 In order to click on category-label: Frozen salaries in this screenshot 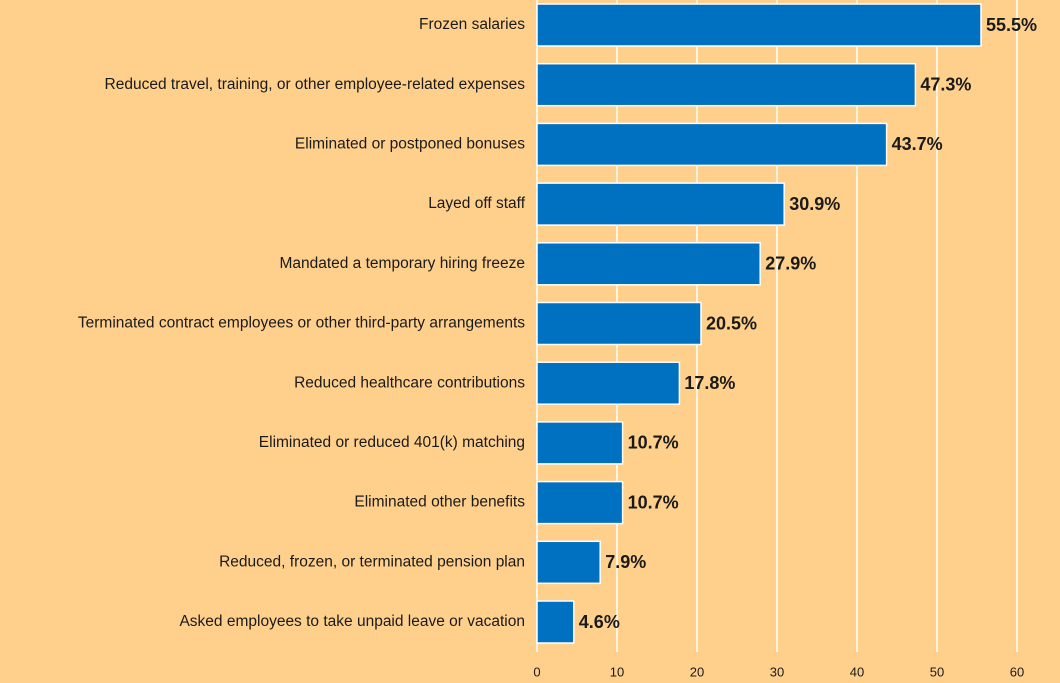, I will do `click(472, 24)`.